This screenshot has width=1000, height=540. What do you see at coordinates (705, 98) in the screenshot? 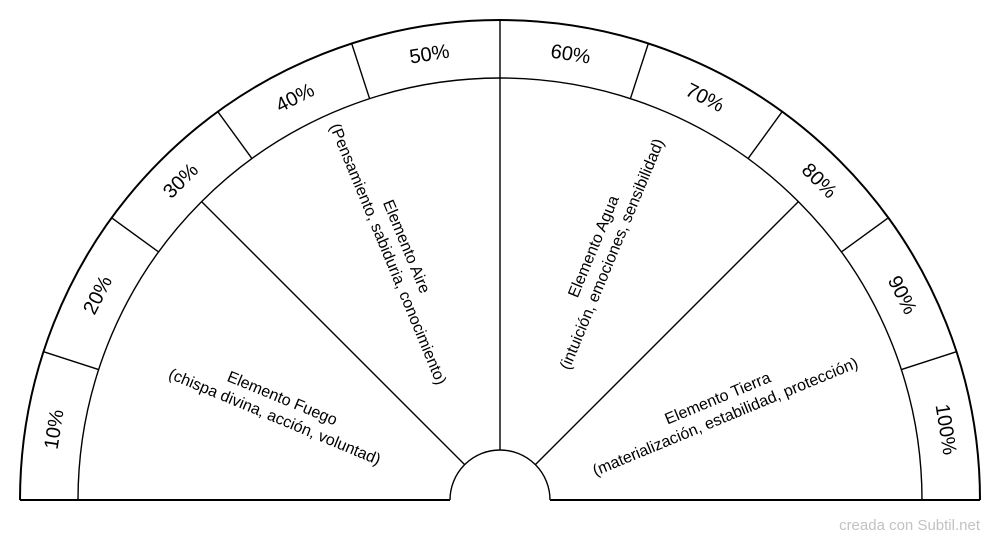
I see `scale-label: 70%` at bounding box center [705, 98].